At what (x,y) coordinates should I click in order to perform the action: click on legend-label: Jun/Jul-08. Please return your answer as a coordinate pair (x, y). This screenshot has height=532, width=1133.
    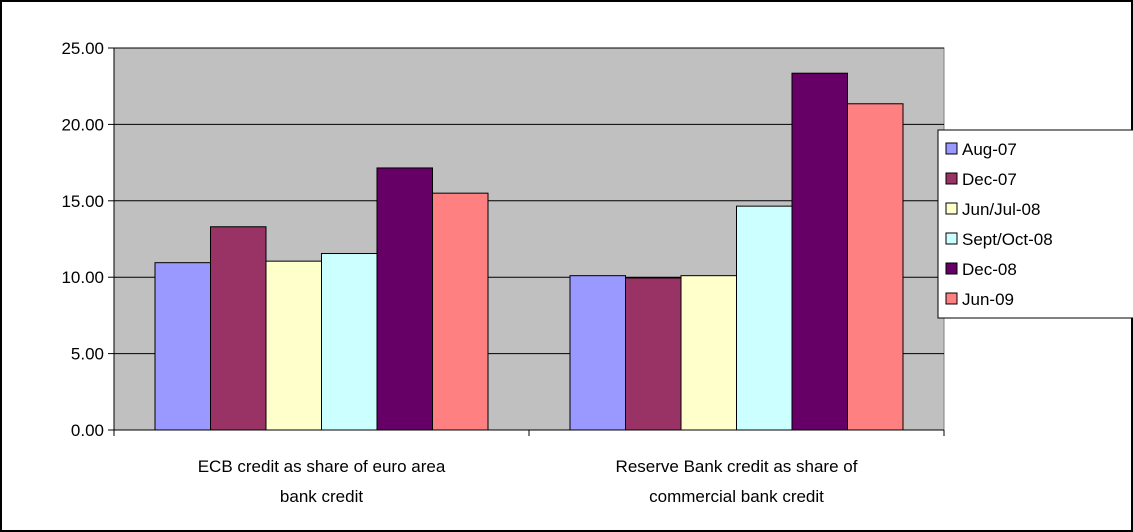
    Looking at the image, I should click on (1001, 209).